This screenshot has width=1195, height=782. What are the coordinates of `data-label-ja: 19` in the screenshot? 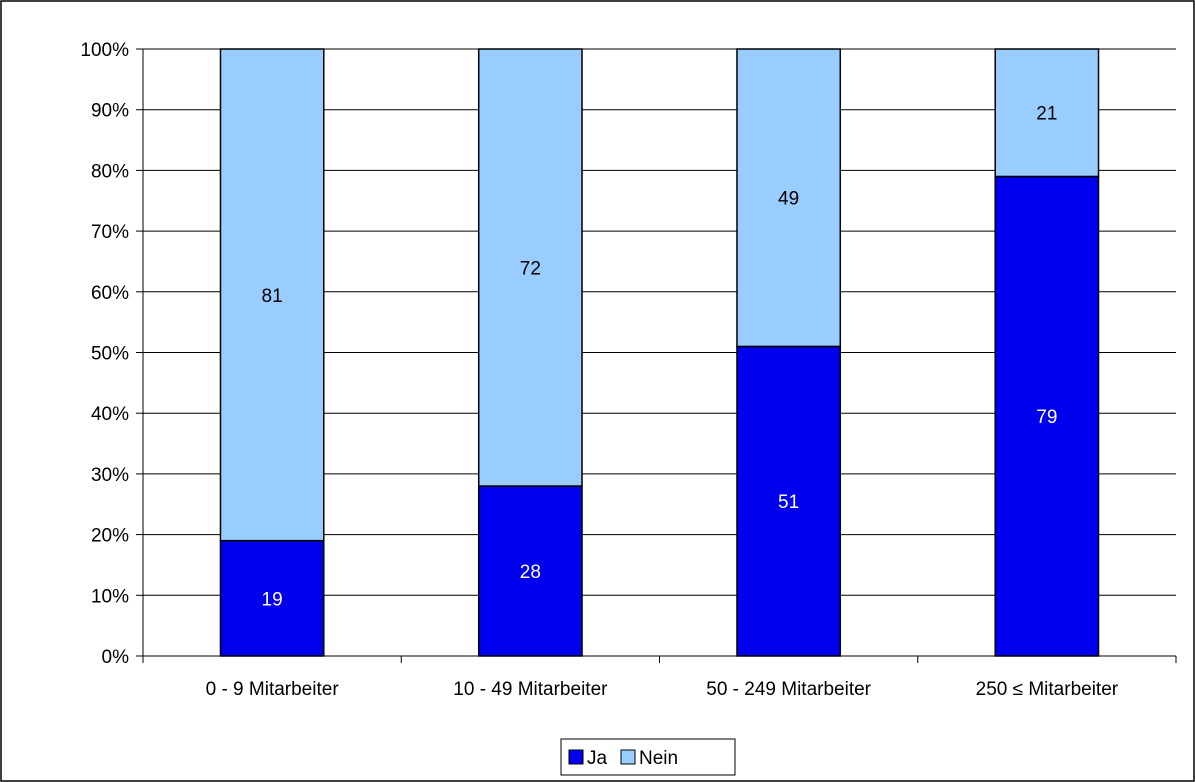 It's located at (272, 599).